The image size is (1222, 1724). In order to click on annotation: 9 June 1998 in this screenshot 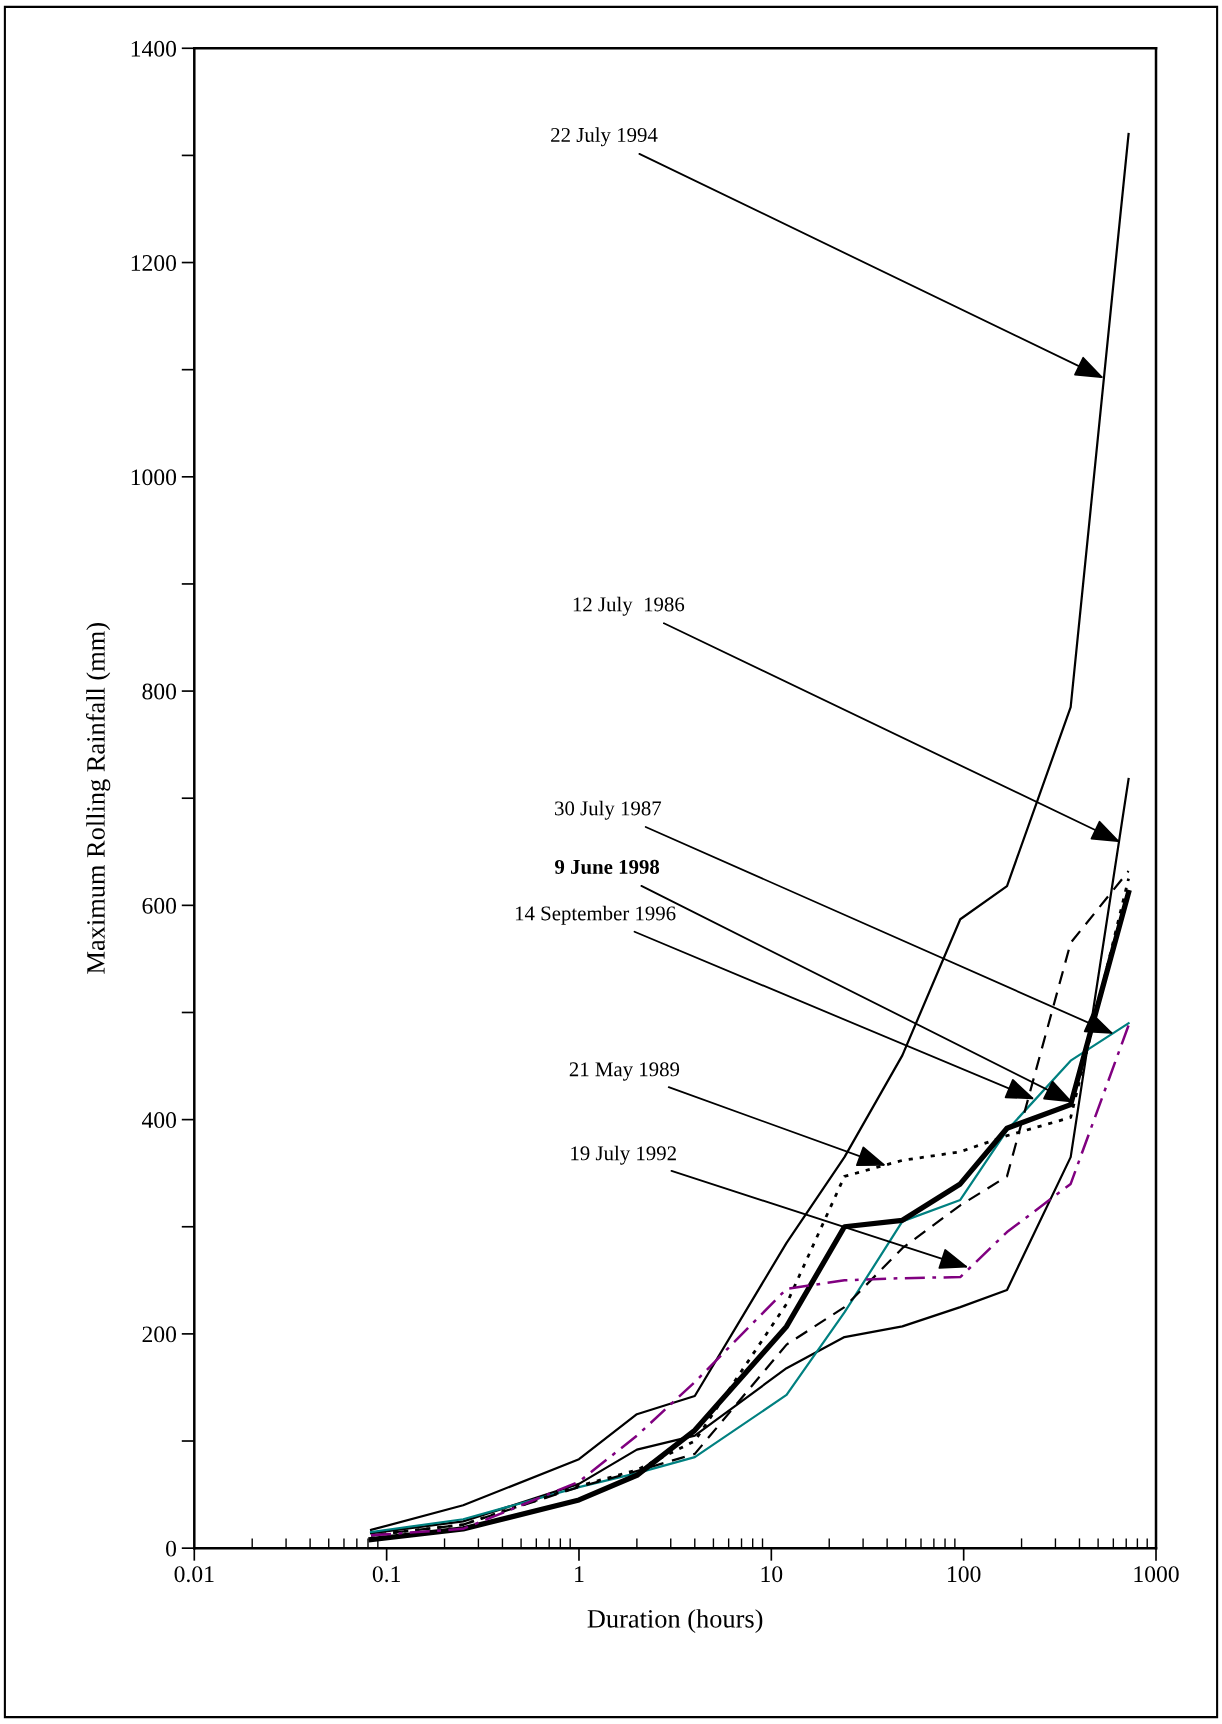, I will do `click(607, 866)`.